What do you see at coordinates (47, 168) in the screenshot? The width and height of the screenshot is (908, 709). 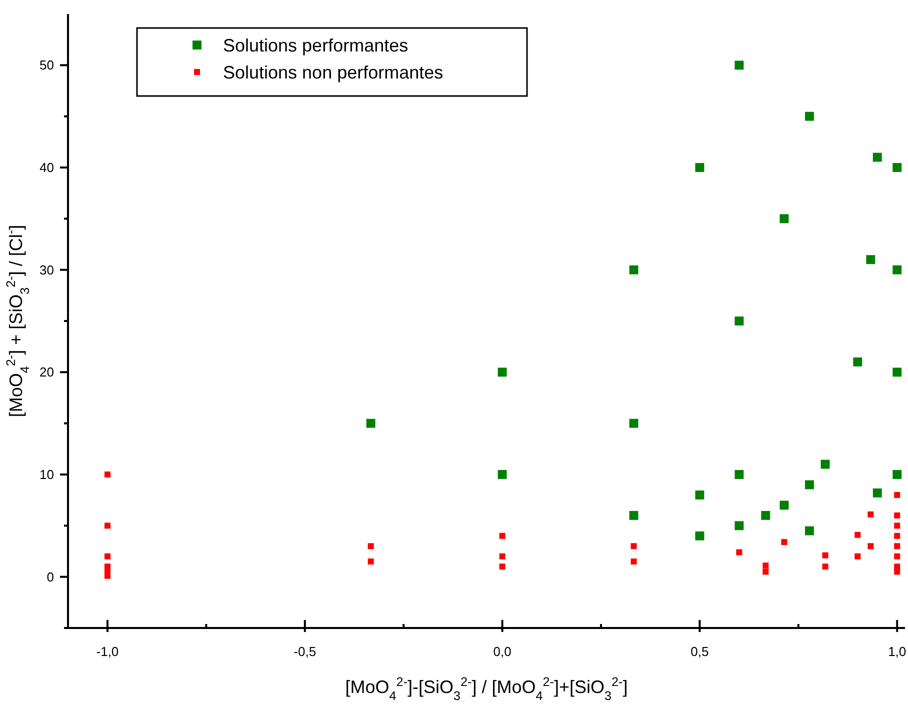 I see `y-tick-label: 40` at bounding box center [47, 168].